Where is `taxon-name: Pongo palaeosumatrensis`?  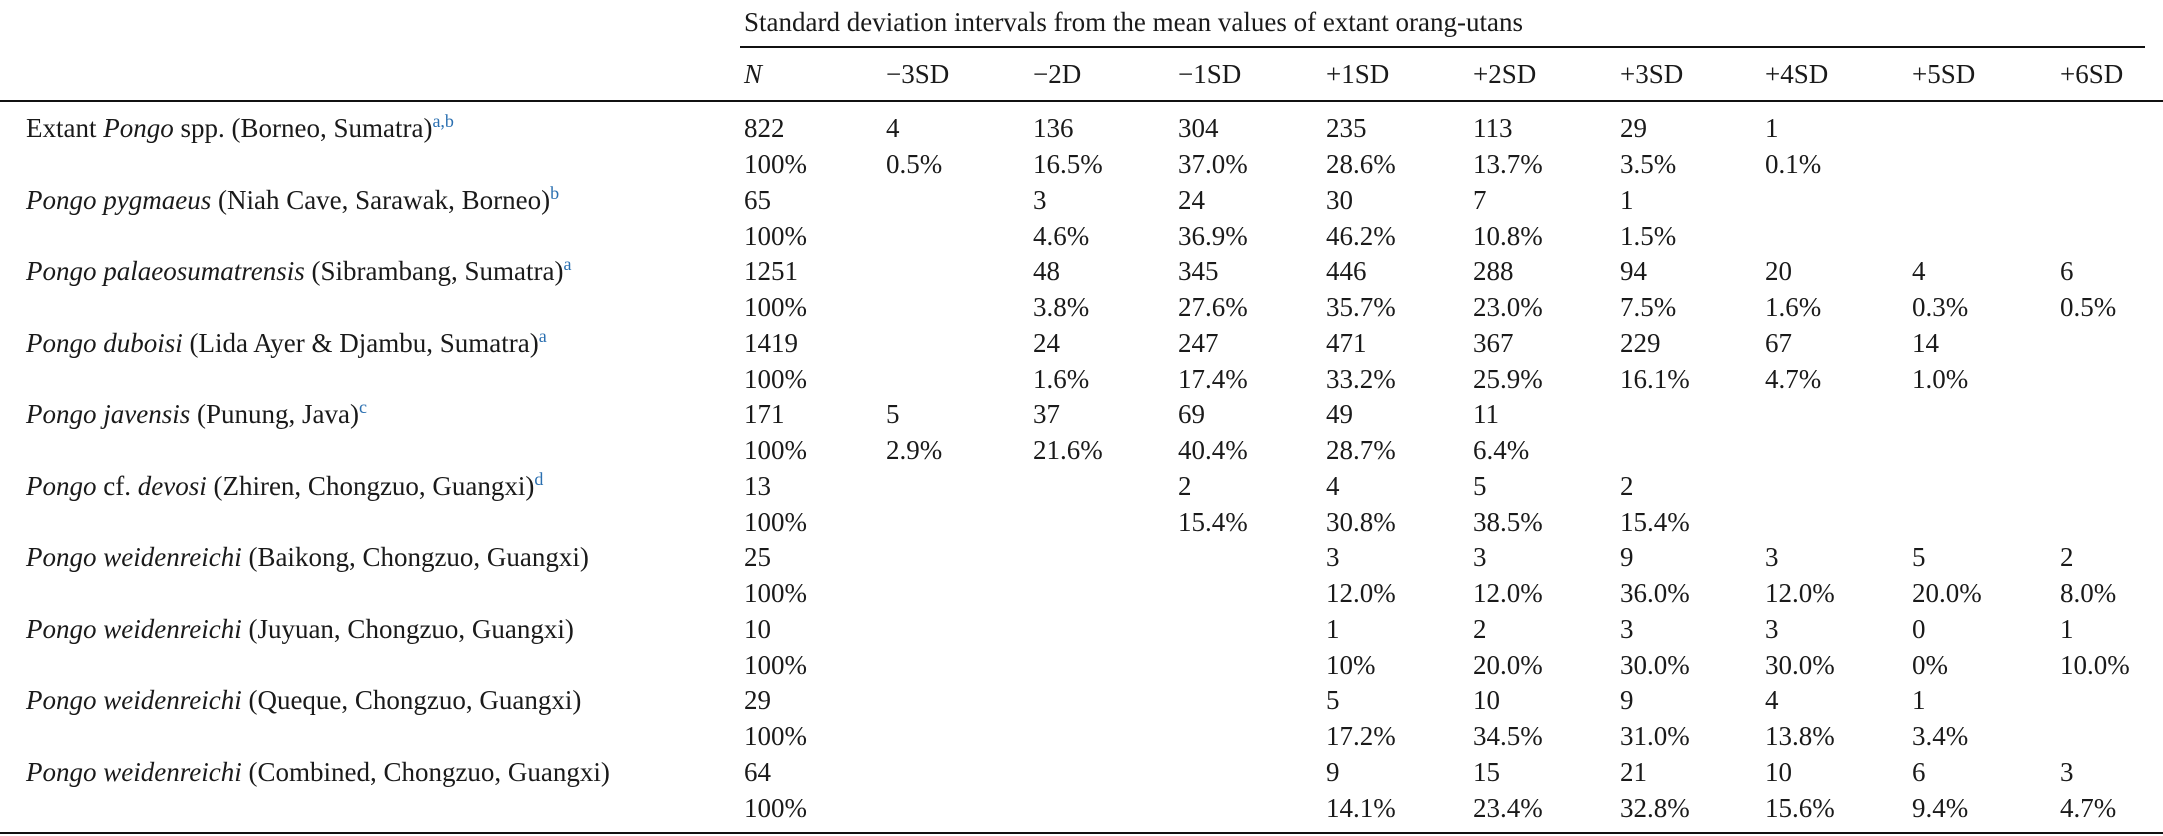
taxon-name: Pongo palaeosumatrensis is located at coordinates (165, 271).